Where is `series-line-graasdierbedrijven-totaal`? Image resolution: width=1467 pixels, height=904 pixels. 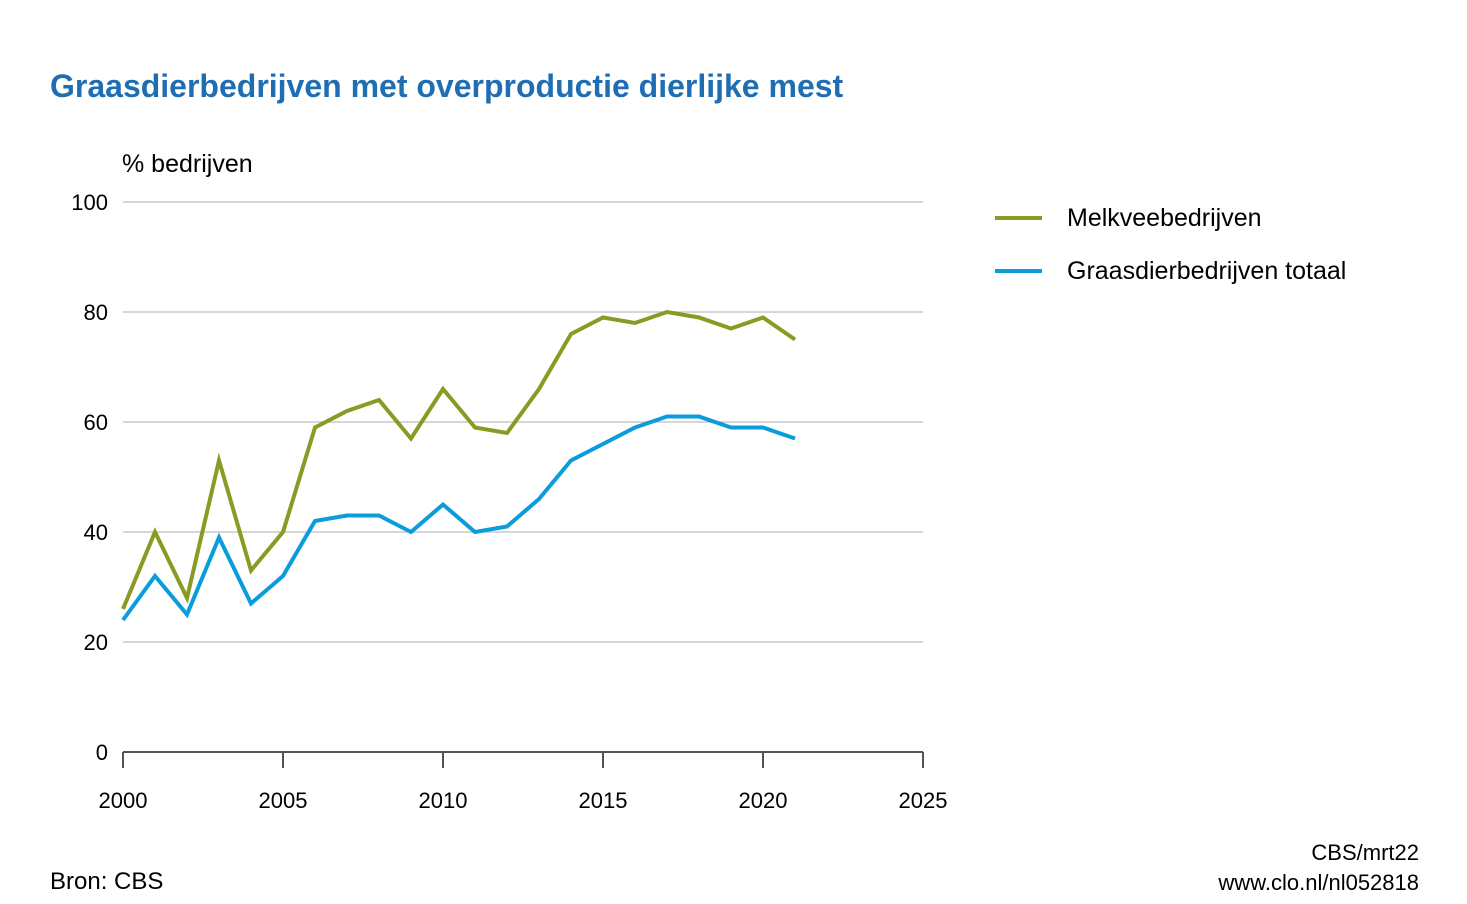
series-line-graasdierbedrijven-totaal is located at coordinates (458, 518).